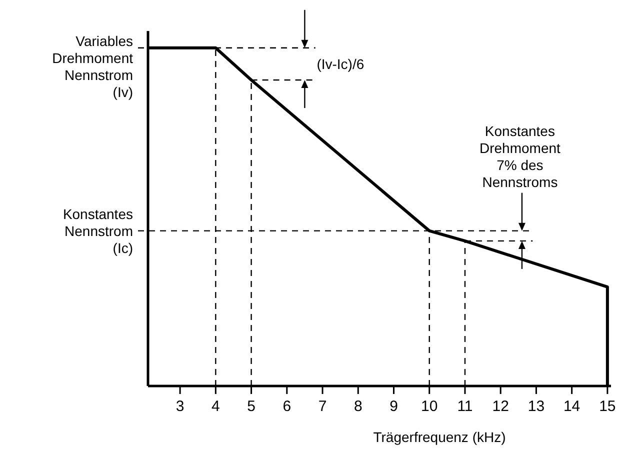 This screenshot has width=617, height=457. Describe the element at coordinates (180, 406) in the screenshot. I see `x-tick-label: 3` at that location.